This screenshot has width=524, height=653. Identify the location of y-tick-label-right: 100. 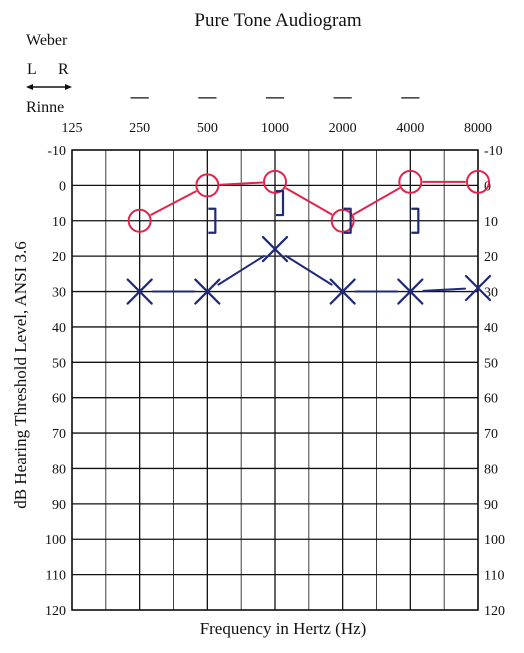
(494, 540).